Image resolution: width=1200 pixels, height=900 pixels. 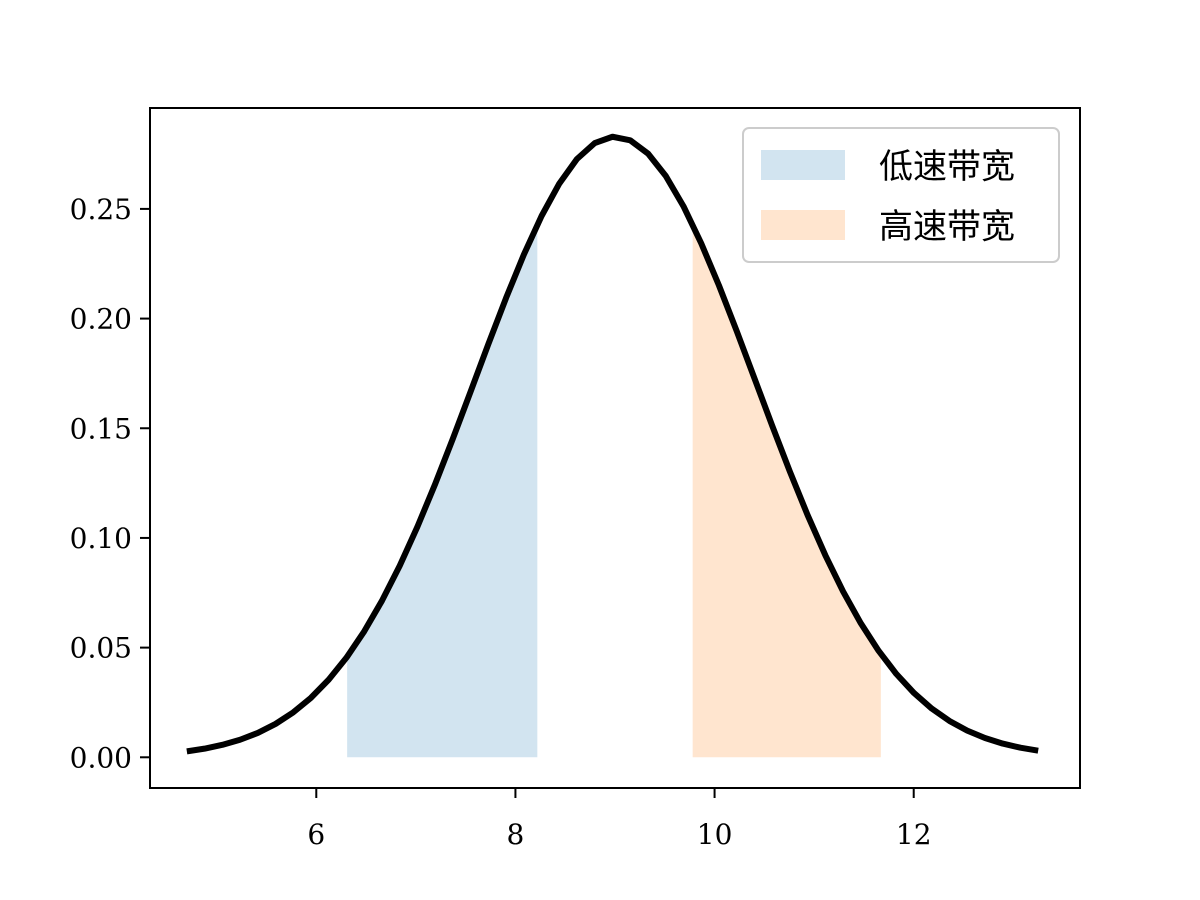 I want to click on y-axis-ticks: 0.00 0.05 0.10 0.15 0.20 0.25, so click(x=110, y=483).